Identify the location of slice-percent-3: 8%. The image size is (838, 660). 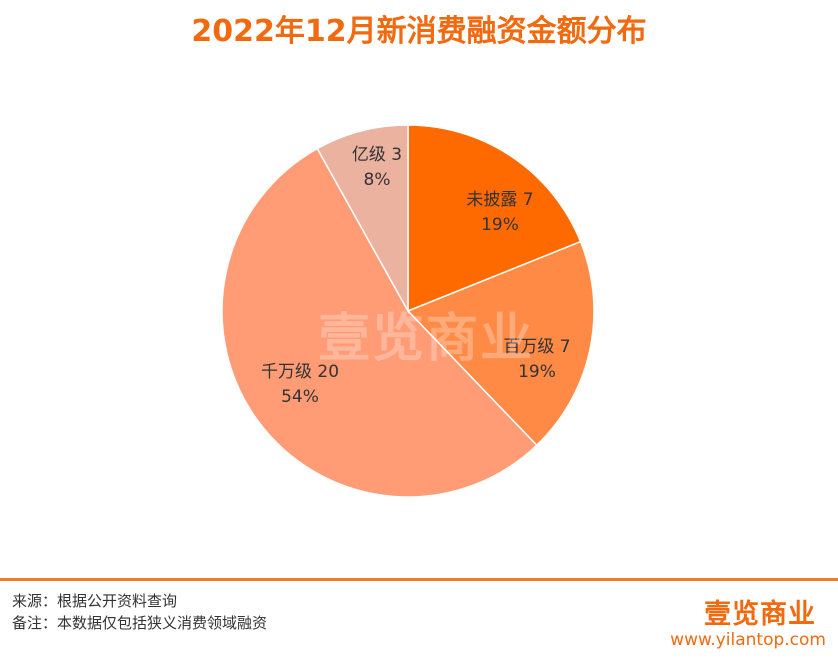
(377, 180).